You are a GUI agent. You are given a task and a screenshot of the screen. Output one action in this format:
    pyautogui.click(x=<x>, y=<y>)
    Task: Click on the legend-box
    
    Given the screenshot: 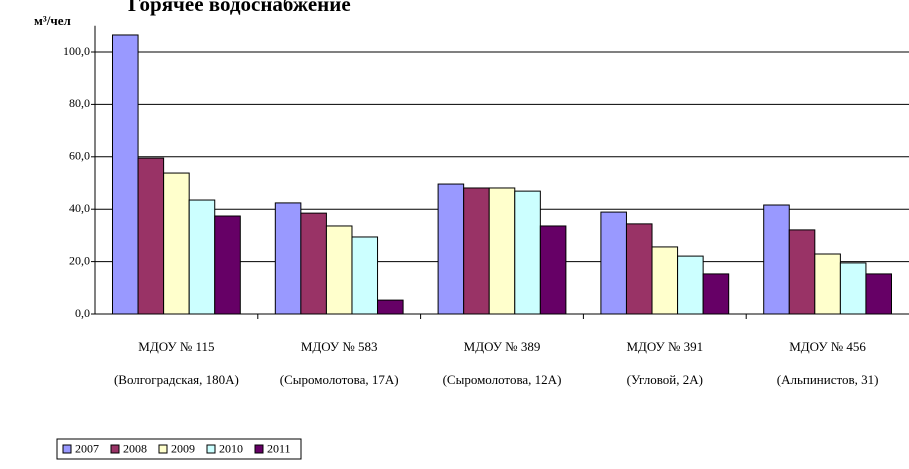 What is the action you would take?
    pyautogui.click(x=179, y=449)
    